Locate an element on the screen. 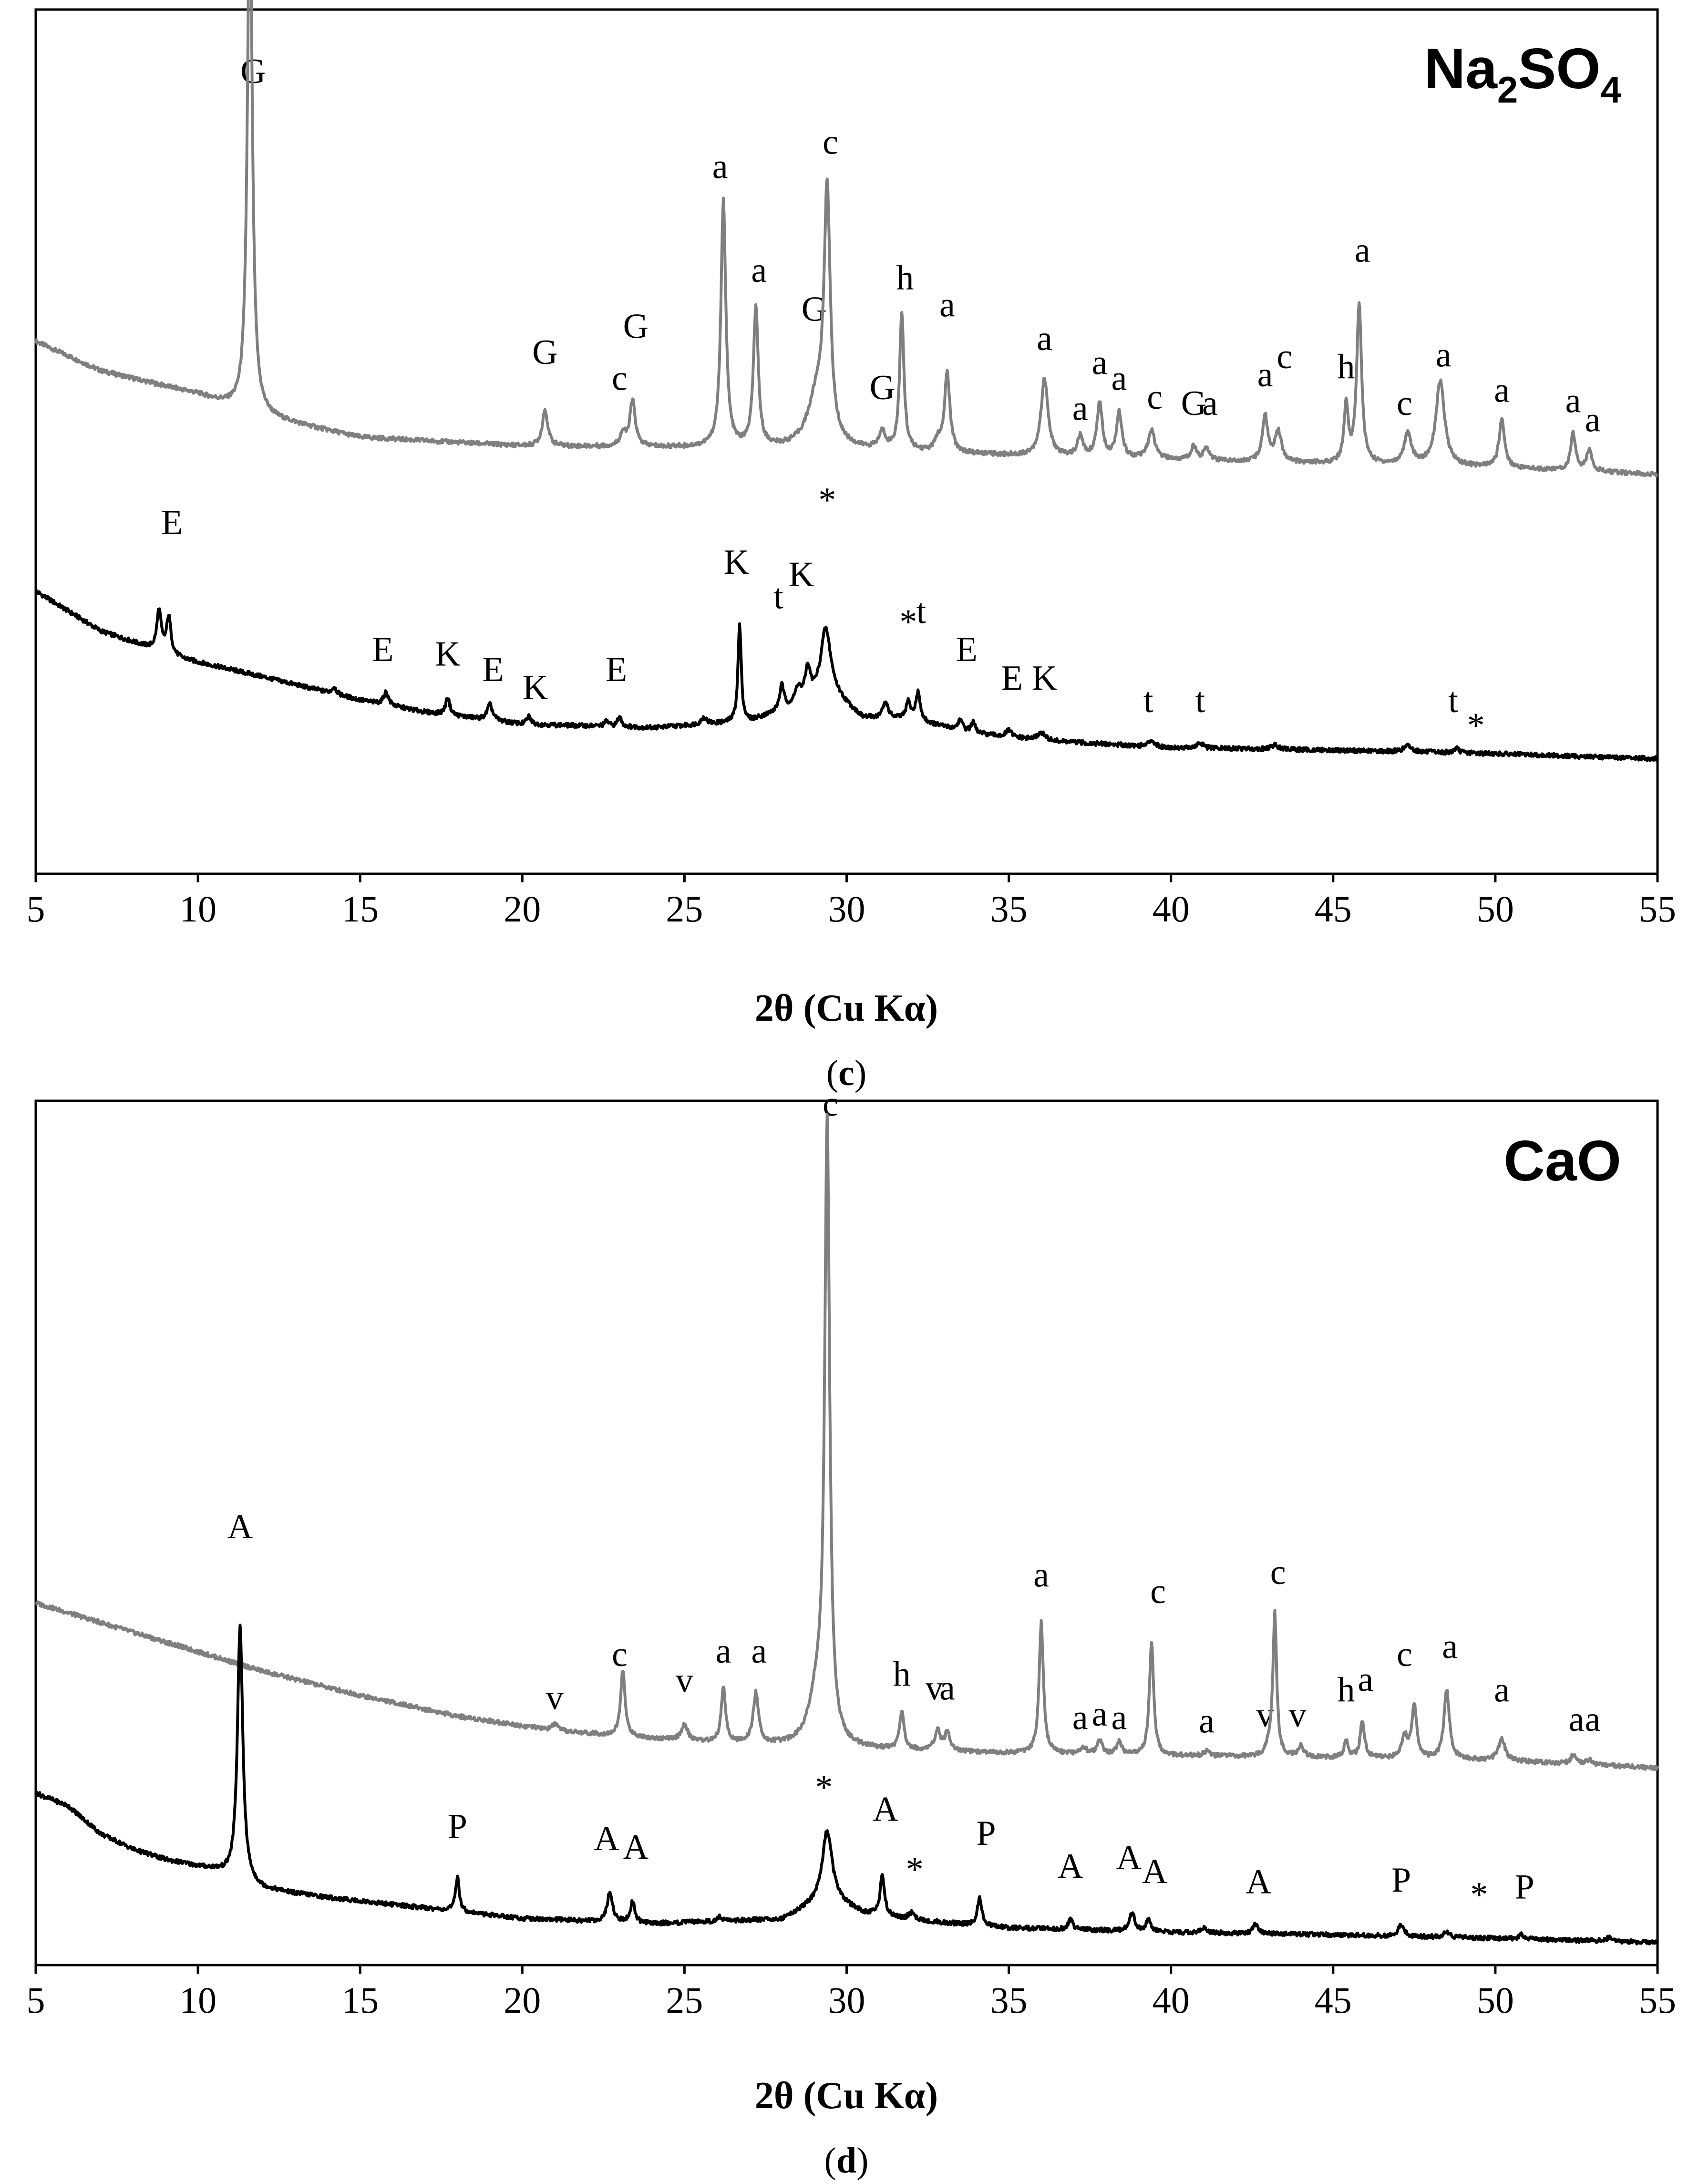  x-axis-ticks is located at coordinates (846, 1970).